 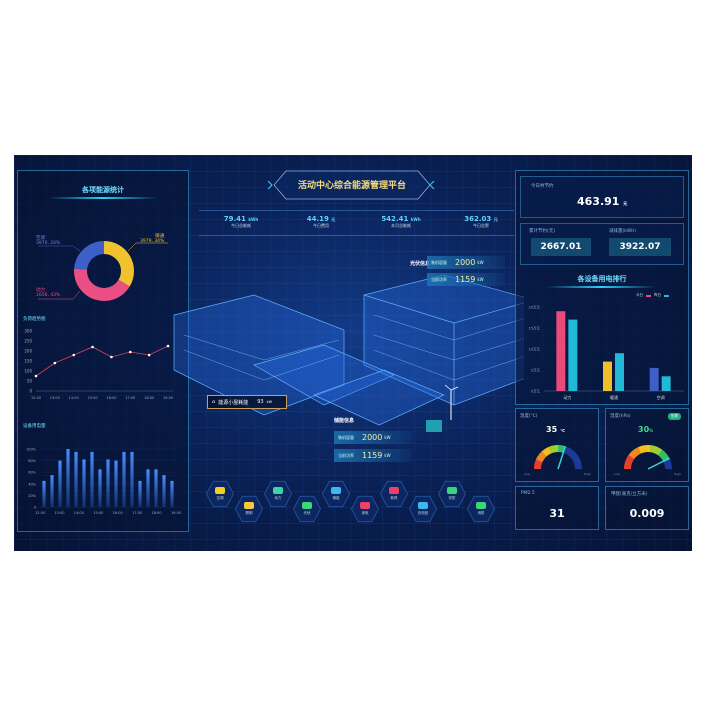 I want to click on y-tick: 10万元, so click(x=535, y=350).